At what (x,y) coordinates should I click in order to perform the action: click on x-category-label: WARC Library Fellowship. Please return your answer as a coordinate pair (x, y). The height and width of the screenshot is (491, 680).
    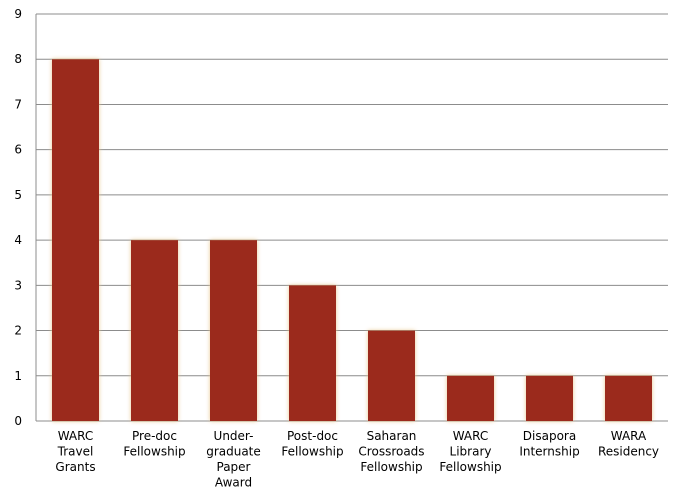
    Looking at the image, I should click on (470, 451).